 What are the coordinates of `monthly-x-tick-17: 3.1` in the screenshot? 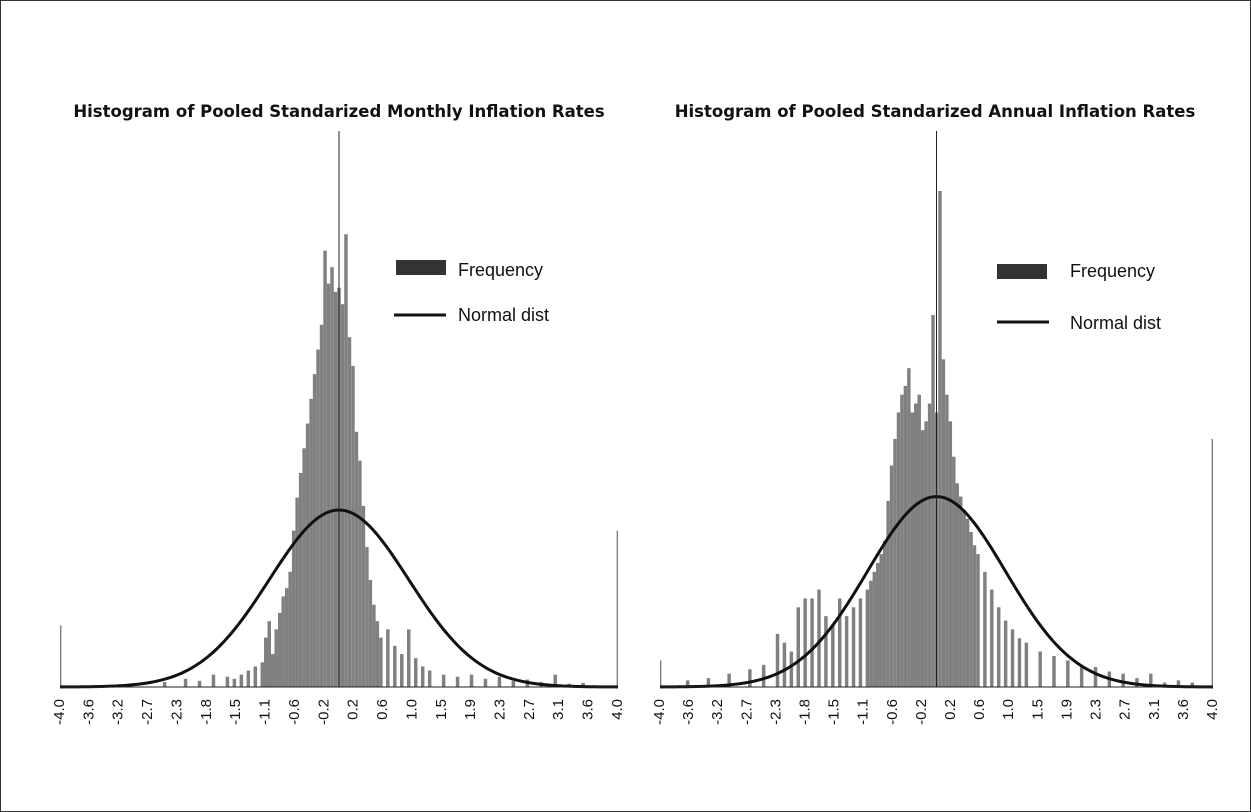 It's located at (558, 709).